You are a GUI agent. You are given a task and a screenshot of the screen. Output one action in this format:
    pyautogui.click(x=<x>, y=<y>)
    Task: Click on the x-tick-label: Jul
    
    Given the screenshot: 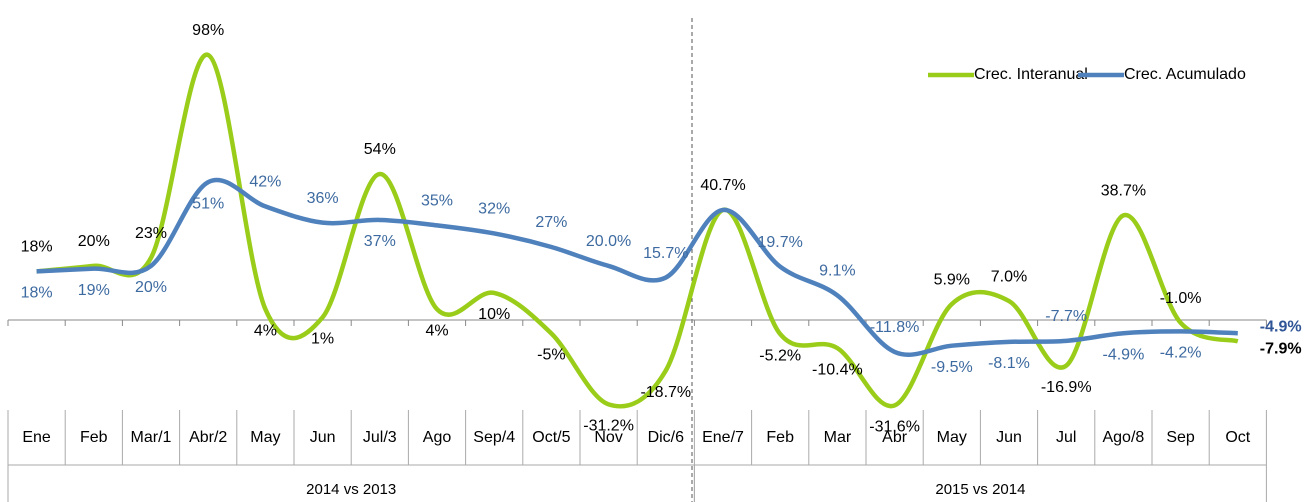 What is the action you would take?
    pyautogui.click(x=1066, y=437)
    